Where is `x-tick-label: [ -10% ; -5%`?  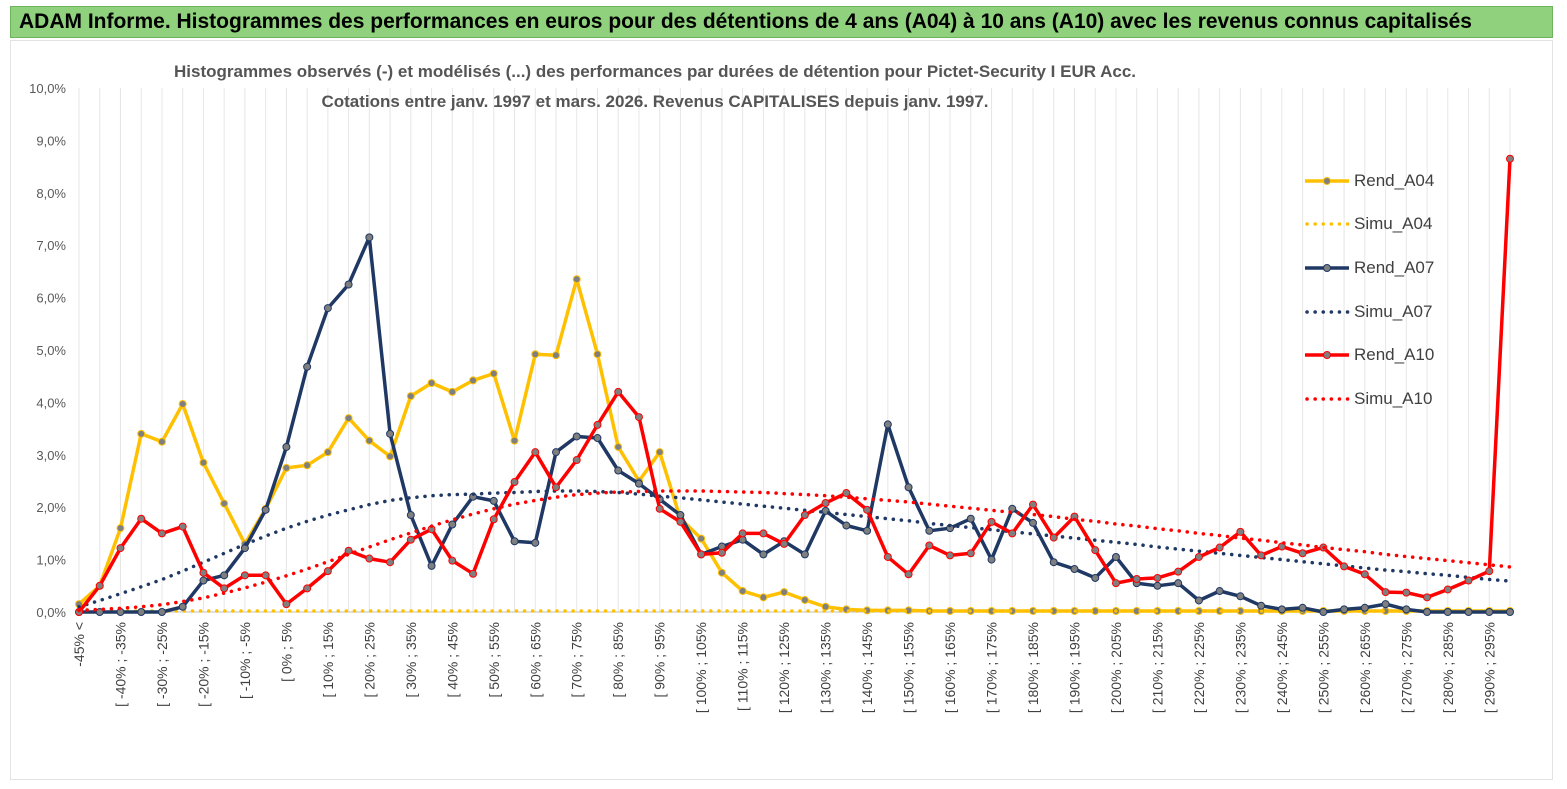
x-tick-label: [ -10% ; -5% is located at coordinates (245, 660).